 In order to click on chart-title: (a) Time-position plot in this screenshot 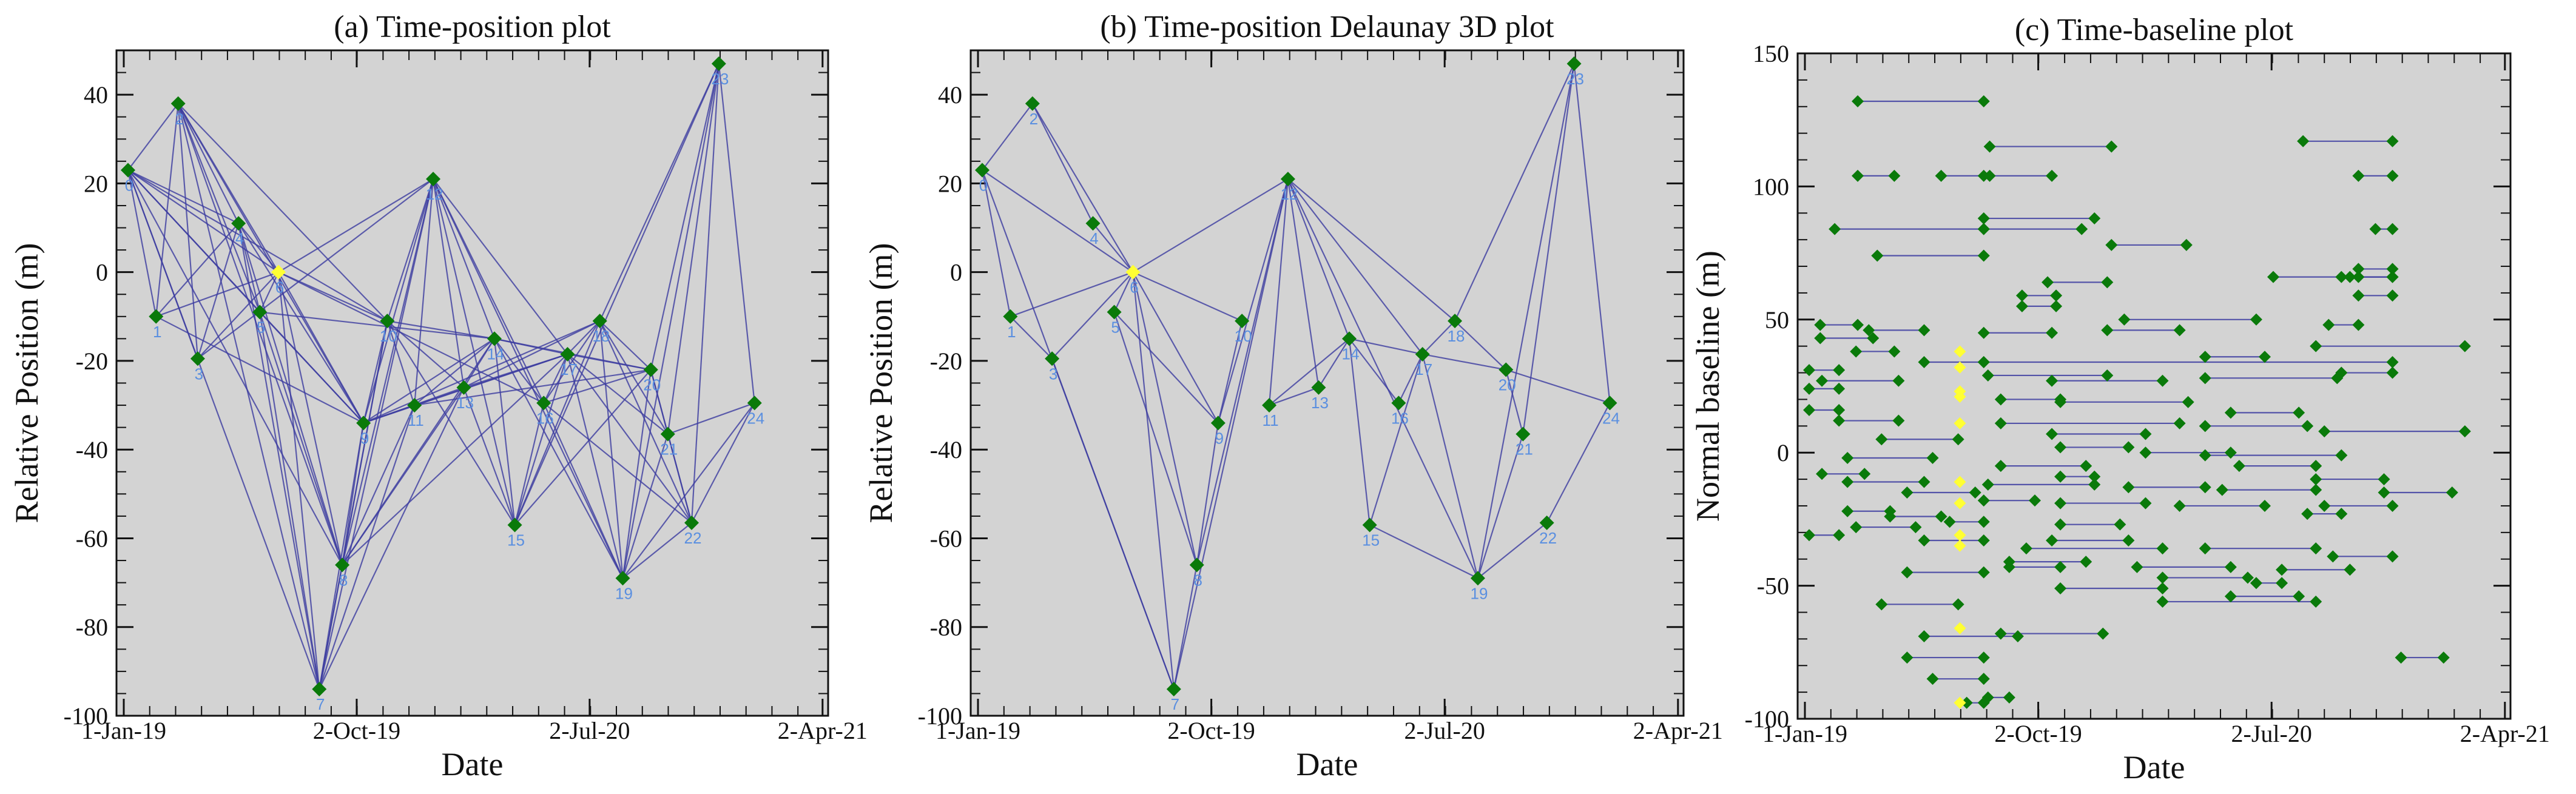, I will do `click(473, 27)`.